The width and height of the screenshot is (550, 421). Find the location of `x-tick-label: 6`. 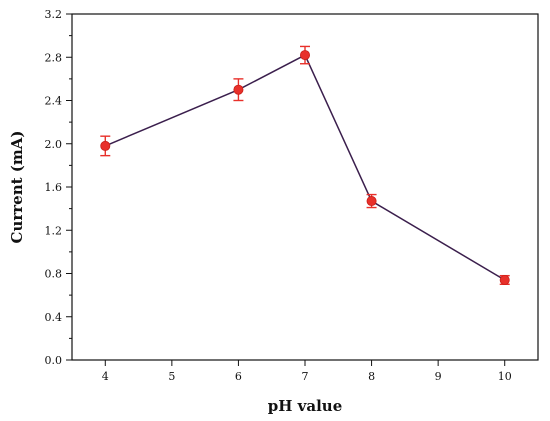

x-tick-label: 6 is located at coordinates (238, 376).